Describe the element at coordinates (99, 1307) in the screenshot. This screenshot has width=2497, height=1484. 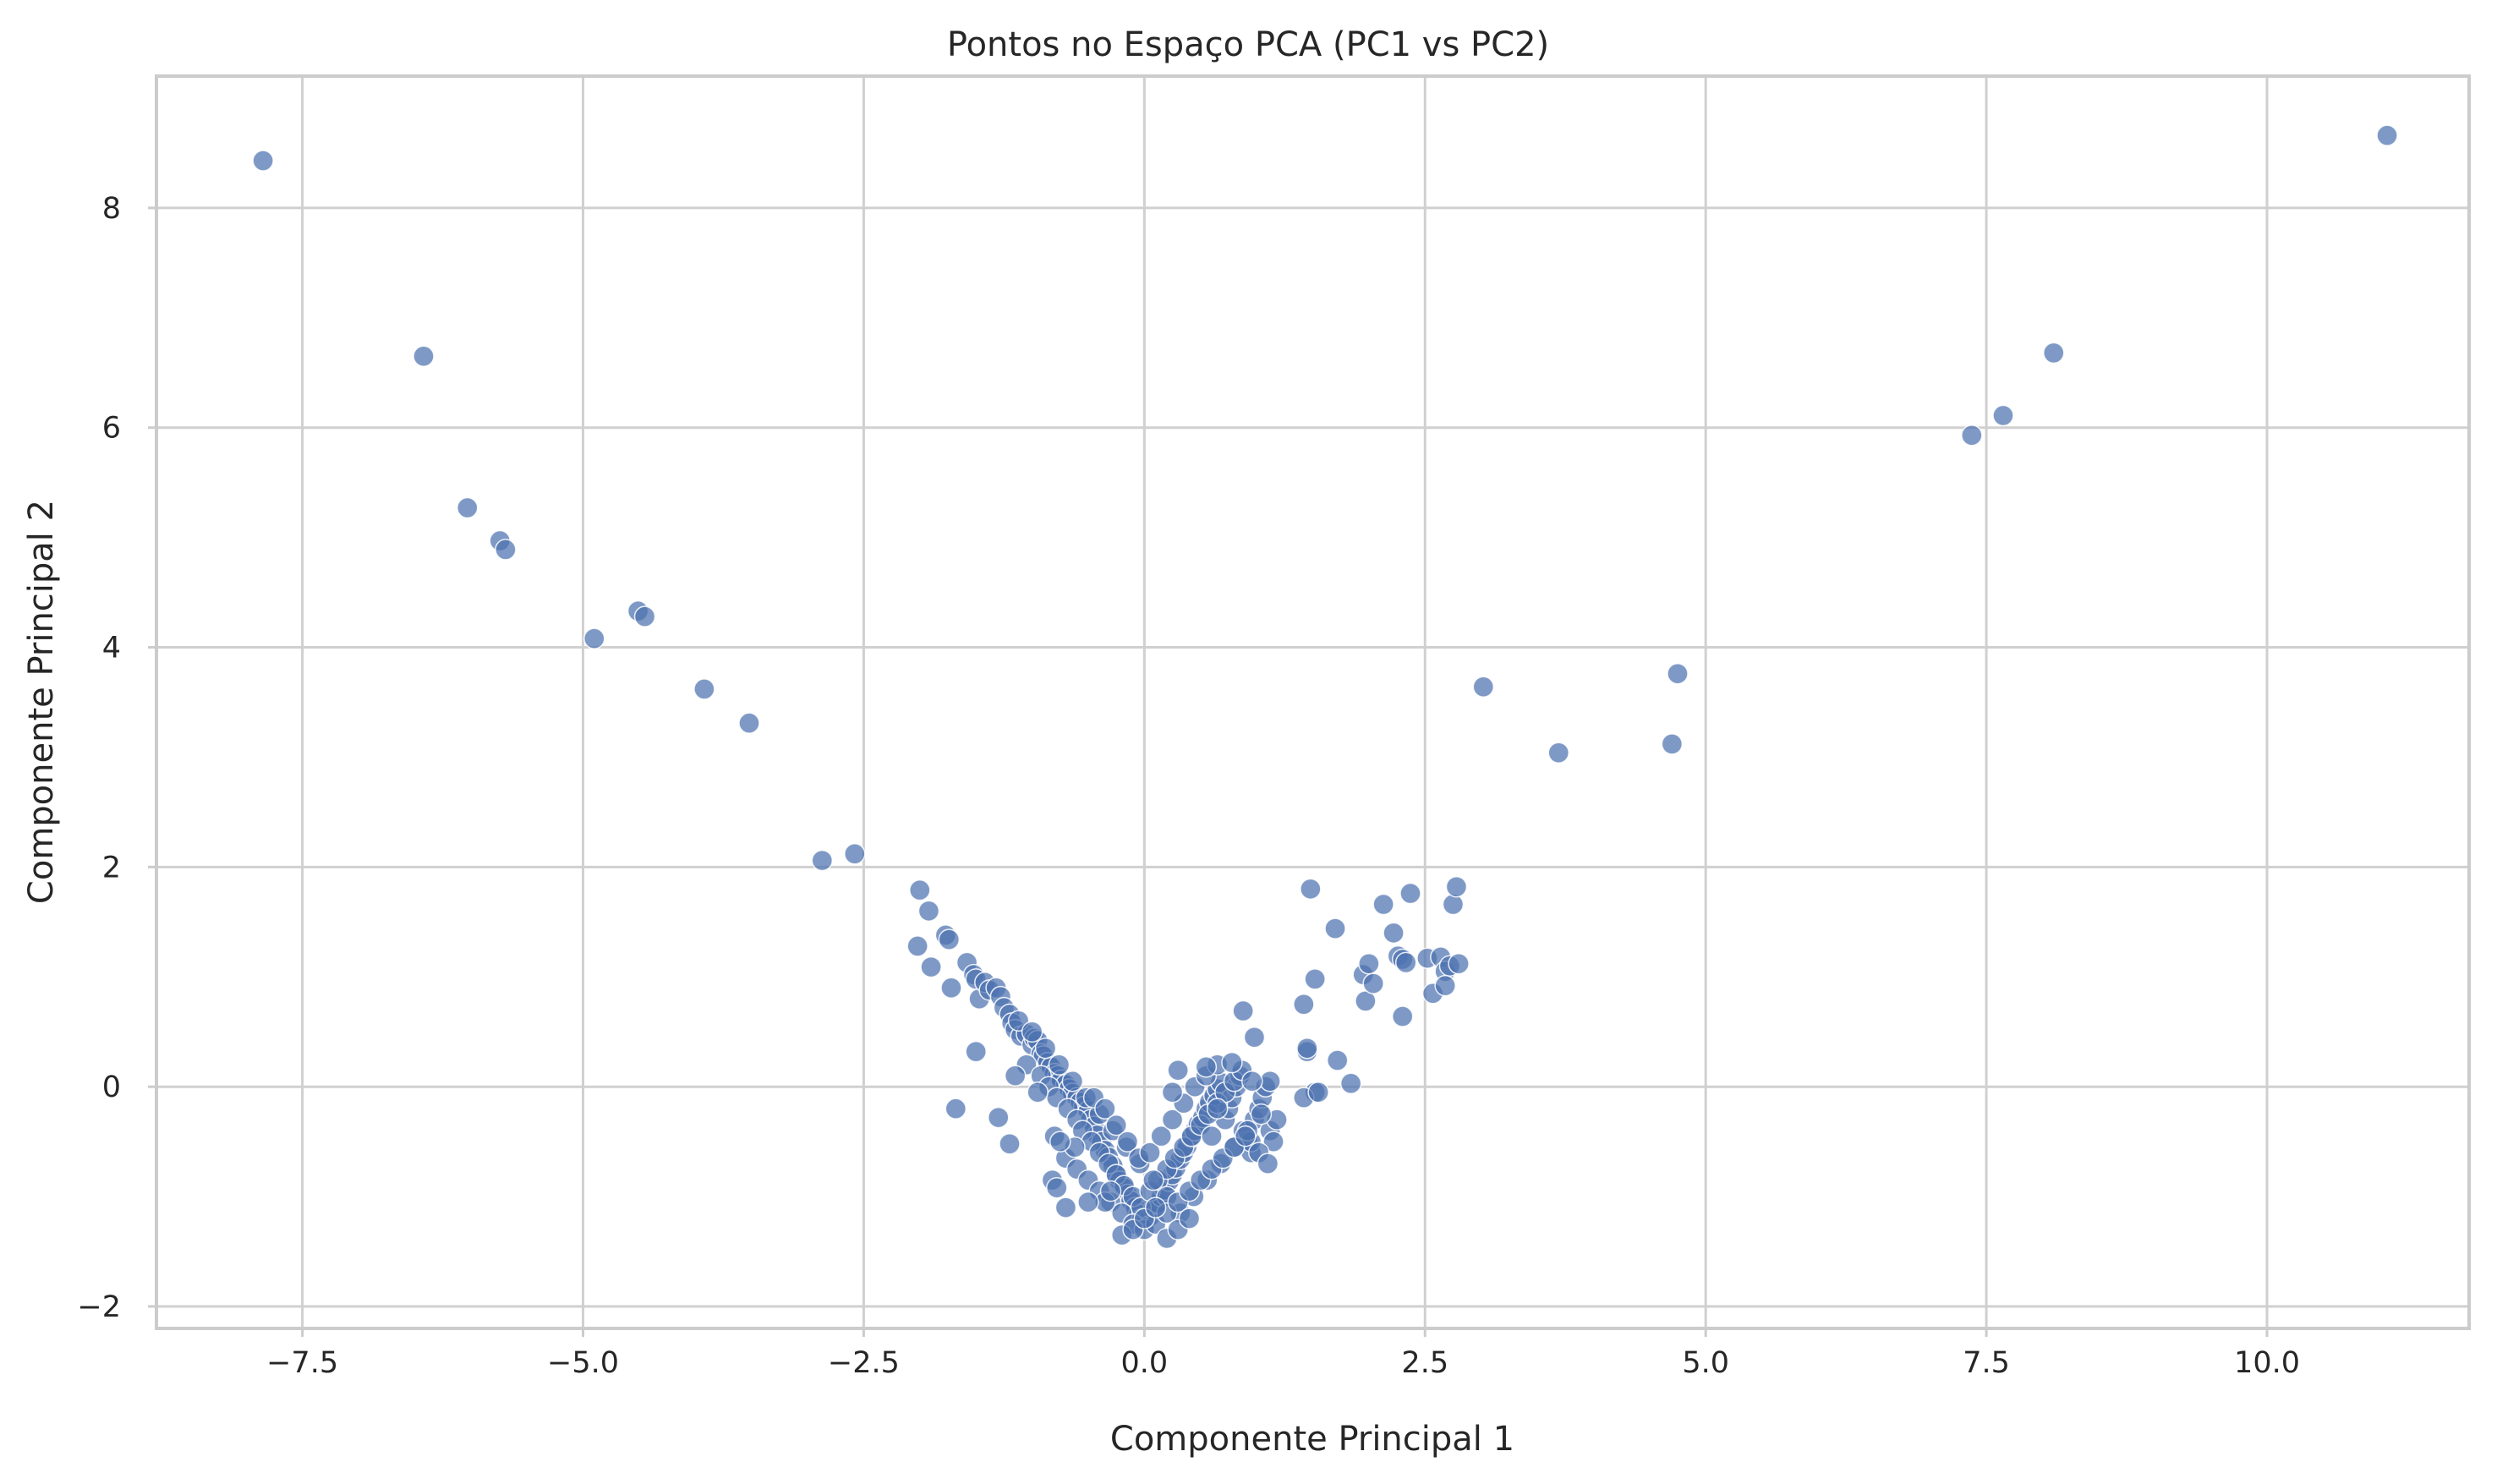
I see `y-tick-label: −2` at that location.